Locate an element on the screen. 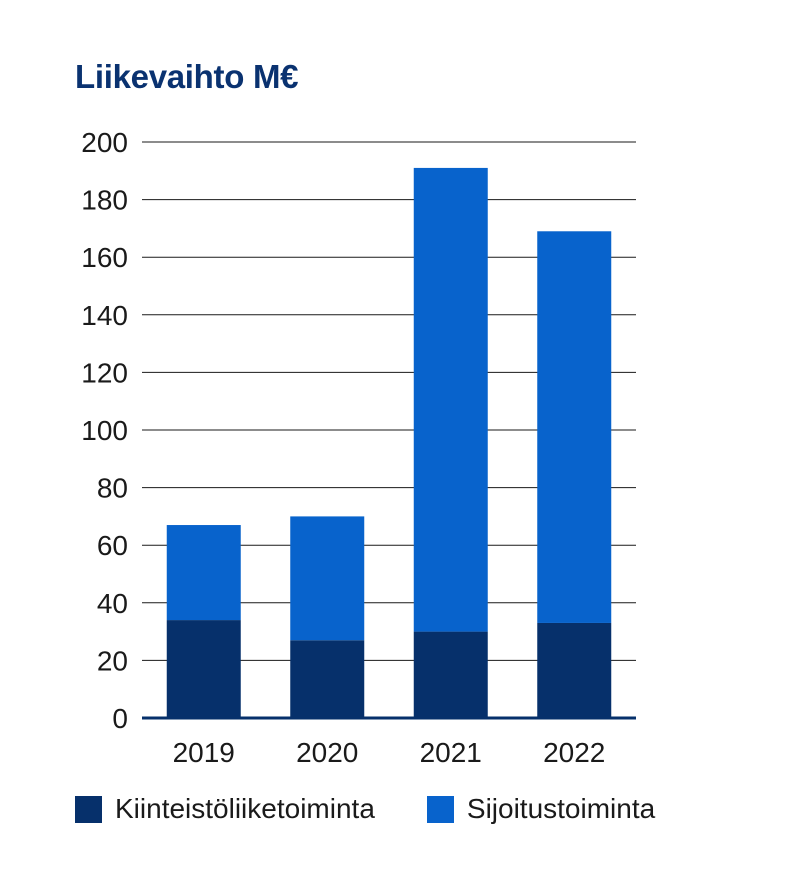 The image size is (803, 886). y-tick-label-120: 120 is located at coordinates (104, 372).